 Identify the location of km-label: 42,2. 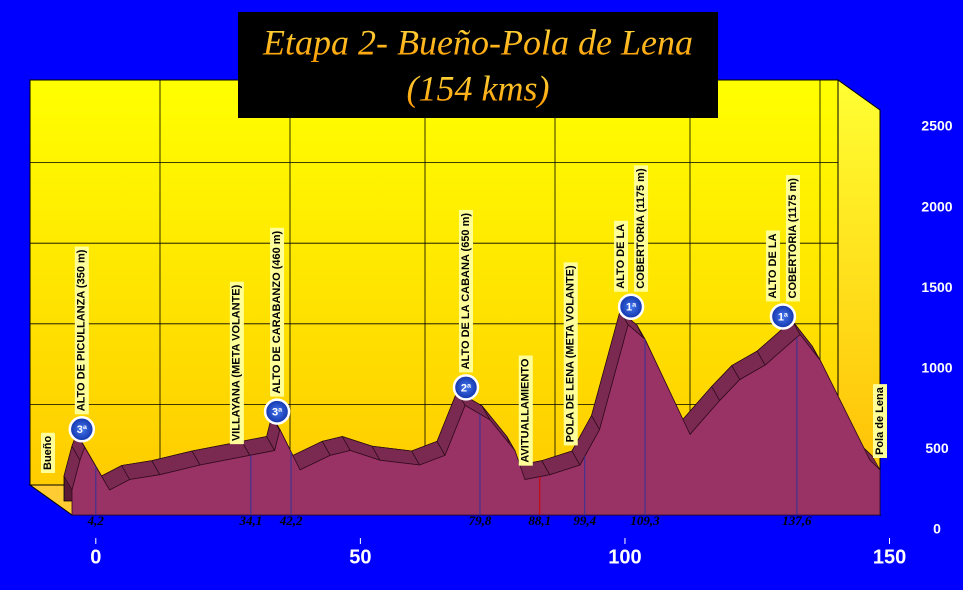
(291, 520).